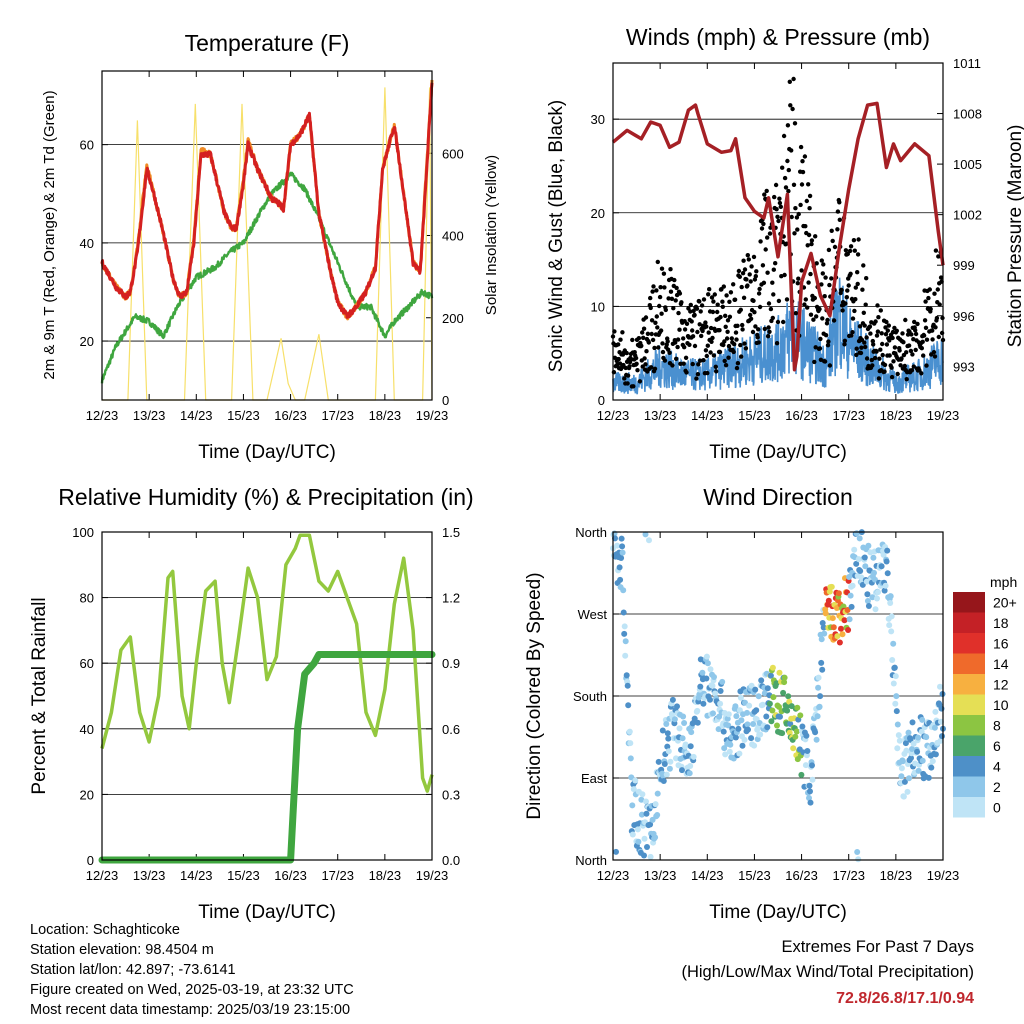 This screenshot has height=1024, width=1024. I want to click on x-tick-label: 19/23, so click(432, 875).